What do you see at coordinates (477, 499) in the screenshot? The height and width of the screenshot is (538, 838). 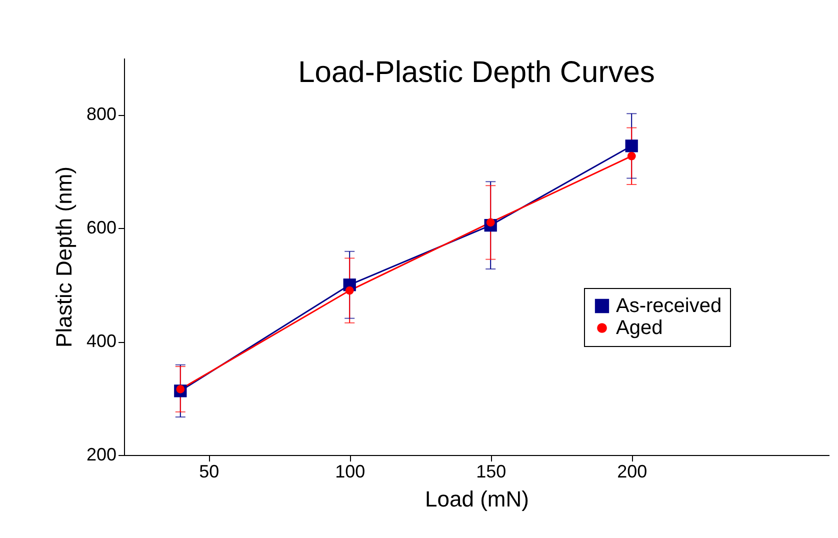 I see `x-axis-title: Load (mN)` at bounding box center [477, 499].